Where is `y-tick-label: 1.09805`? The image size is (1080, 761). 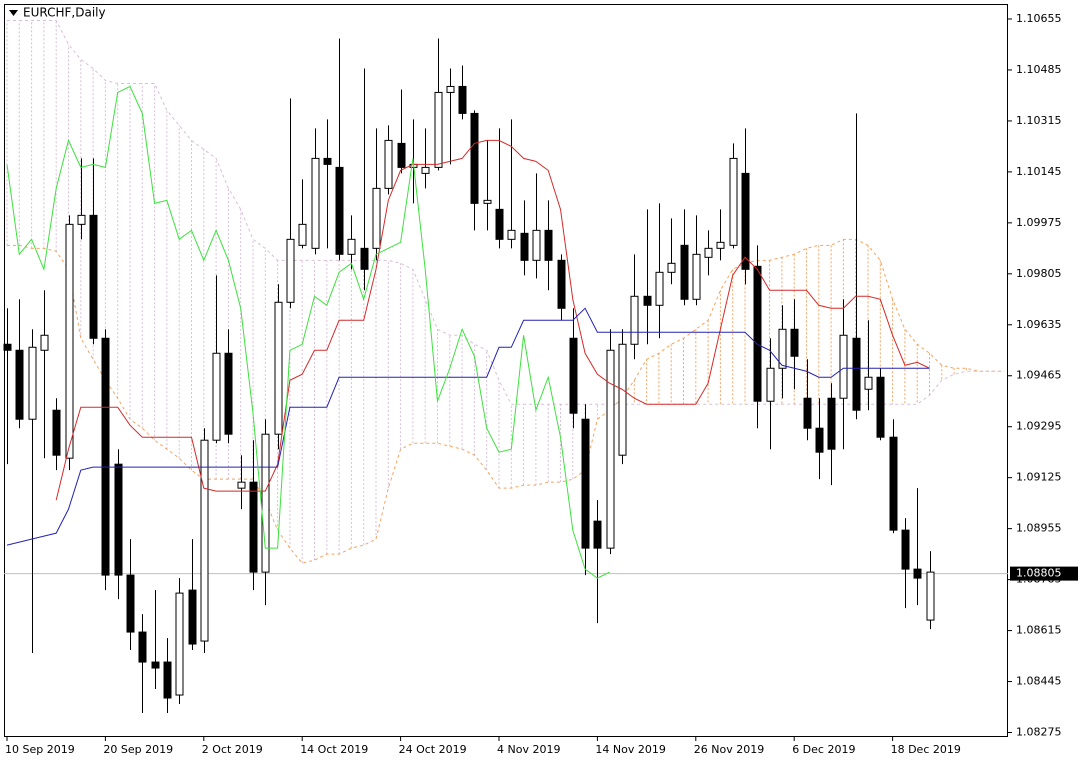
y-tick-label: 1.09805 is located at coordinates (1039, 273).